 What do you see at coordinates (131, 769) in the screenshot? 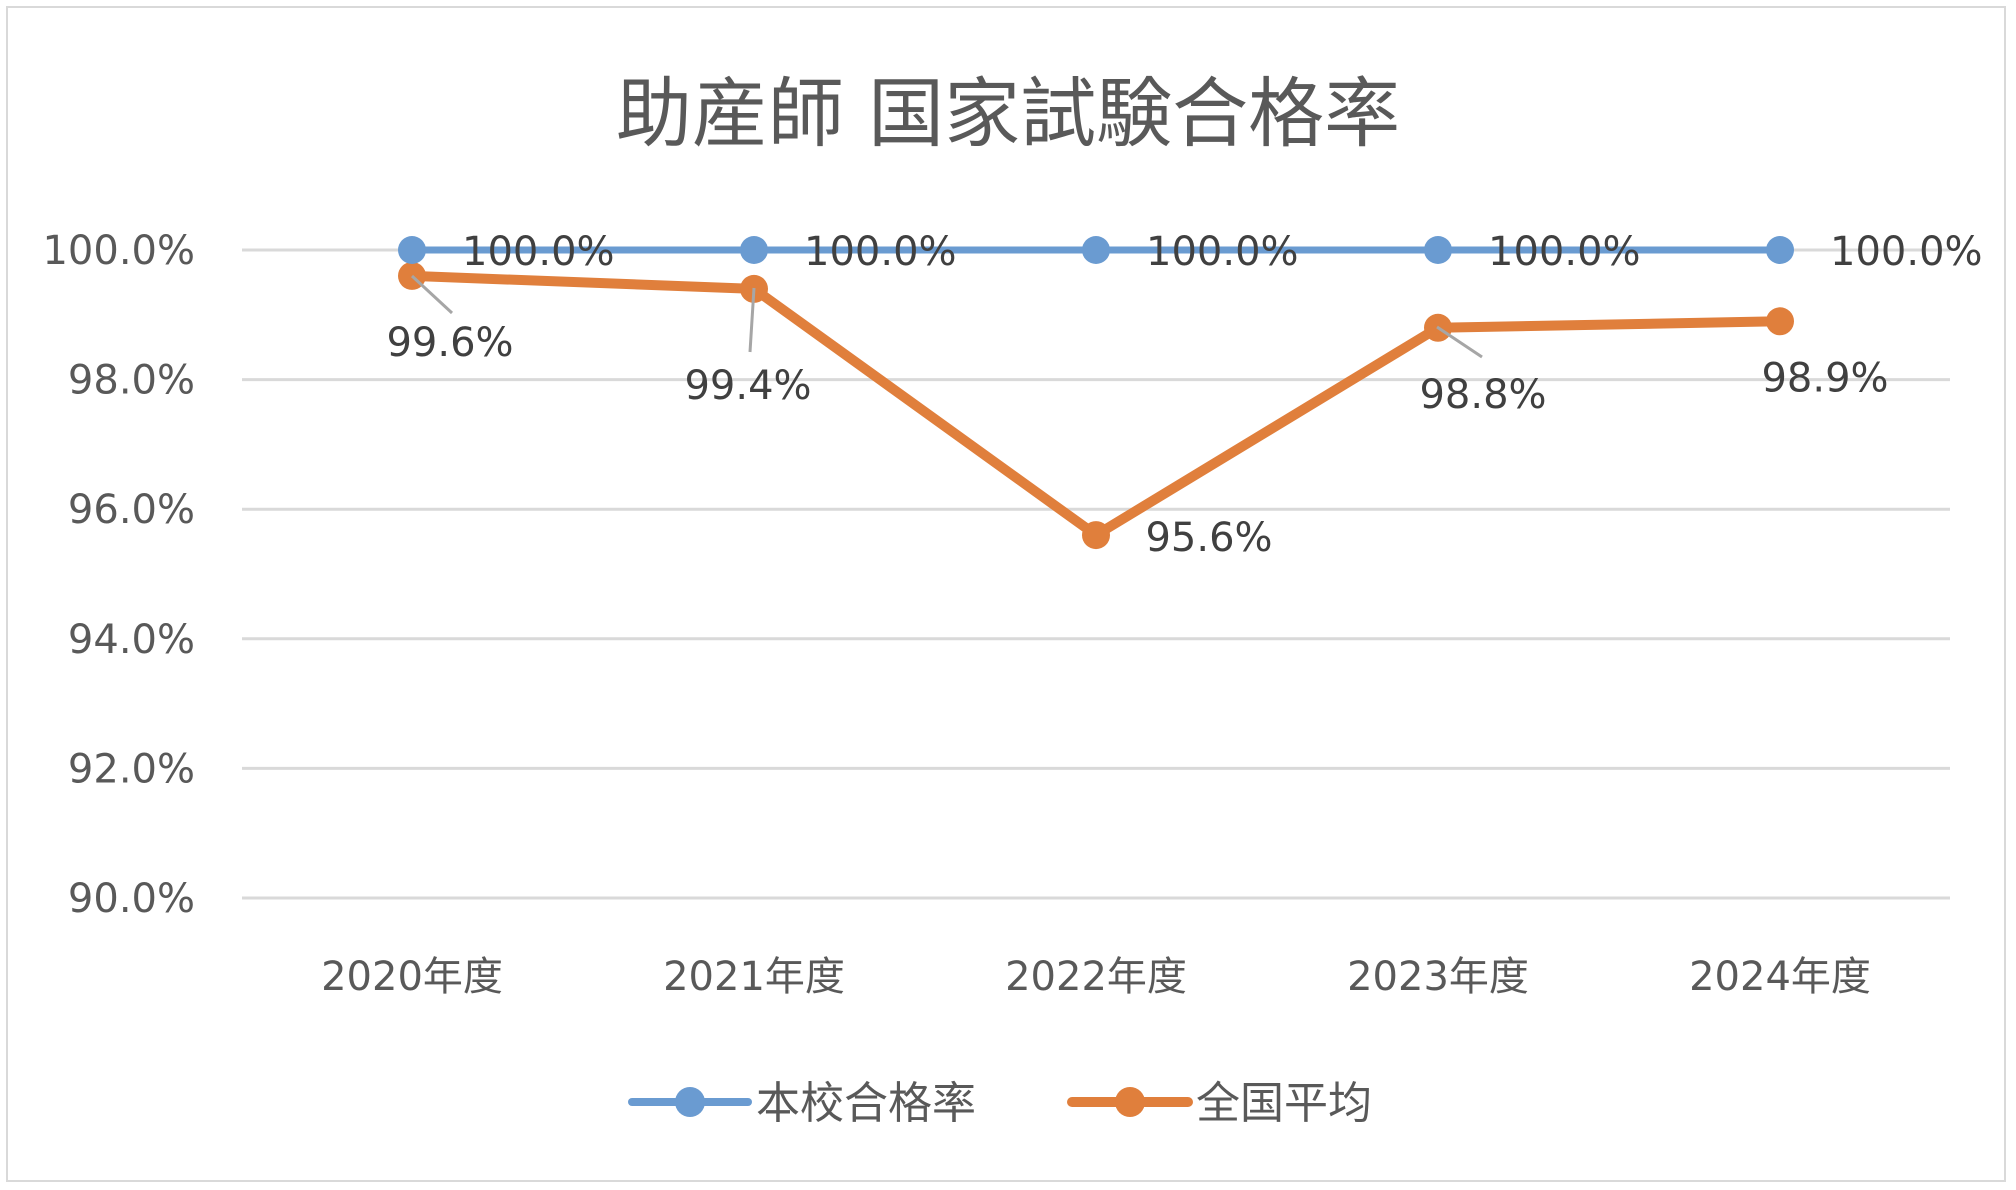
I see `y-tick-label: 92.0%` at bounding box center [131, 769].